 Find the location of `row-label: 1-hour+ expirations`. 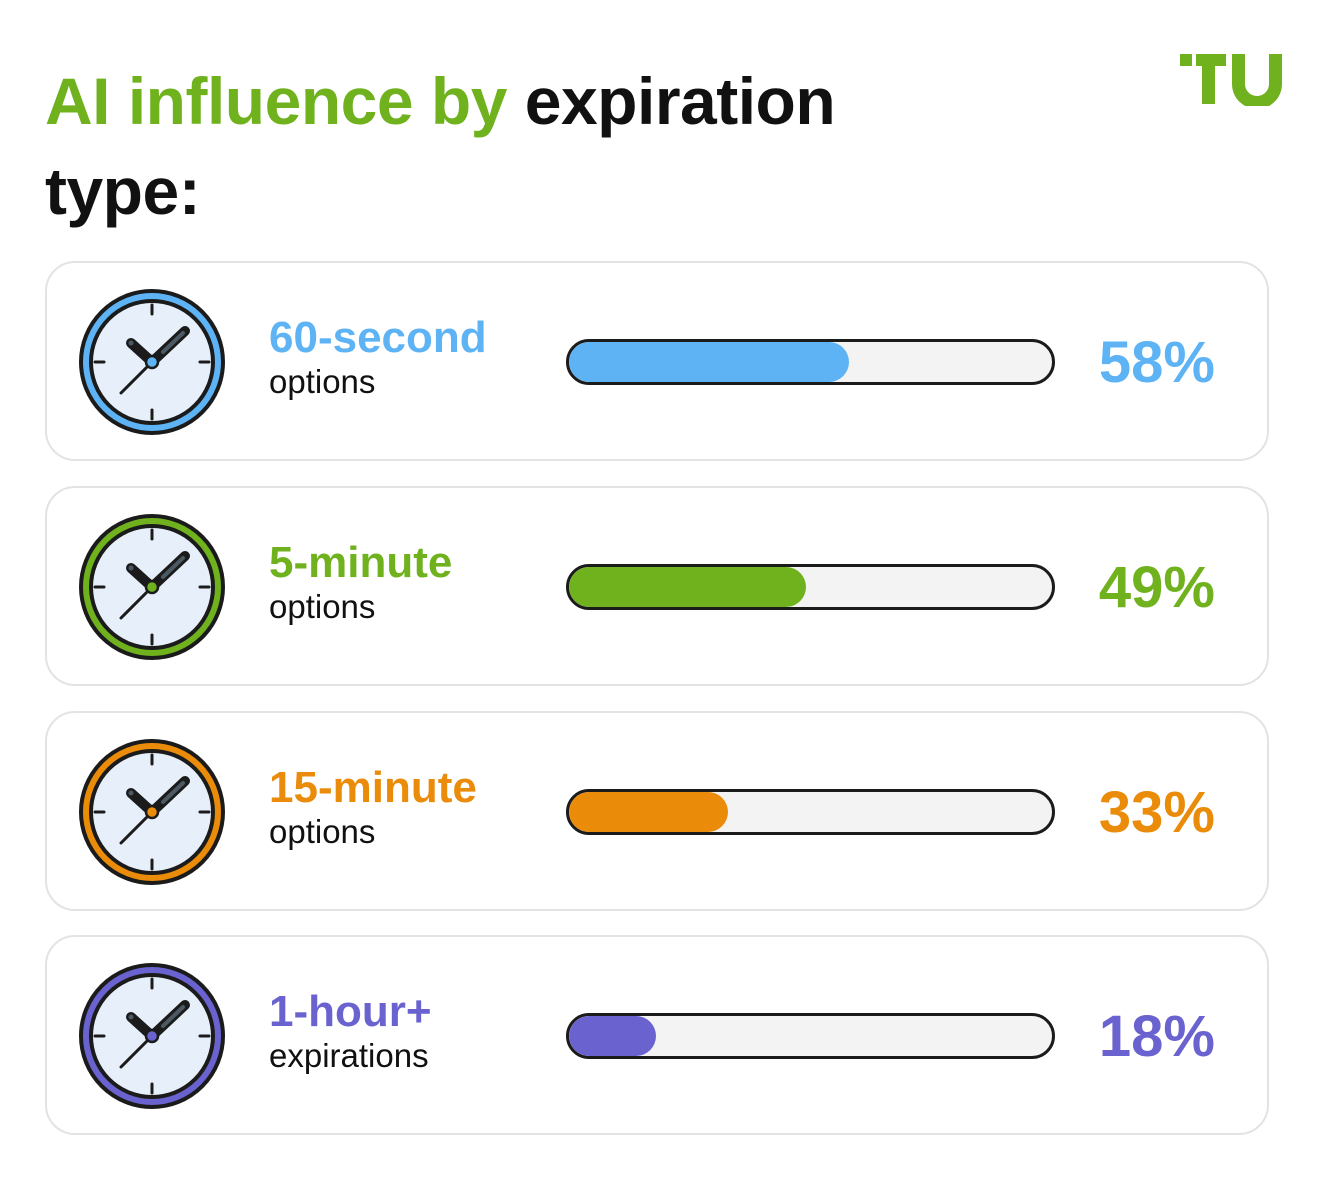

row-label: 1-hour+ expirations is located at coordinates (350, 1031).